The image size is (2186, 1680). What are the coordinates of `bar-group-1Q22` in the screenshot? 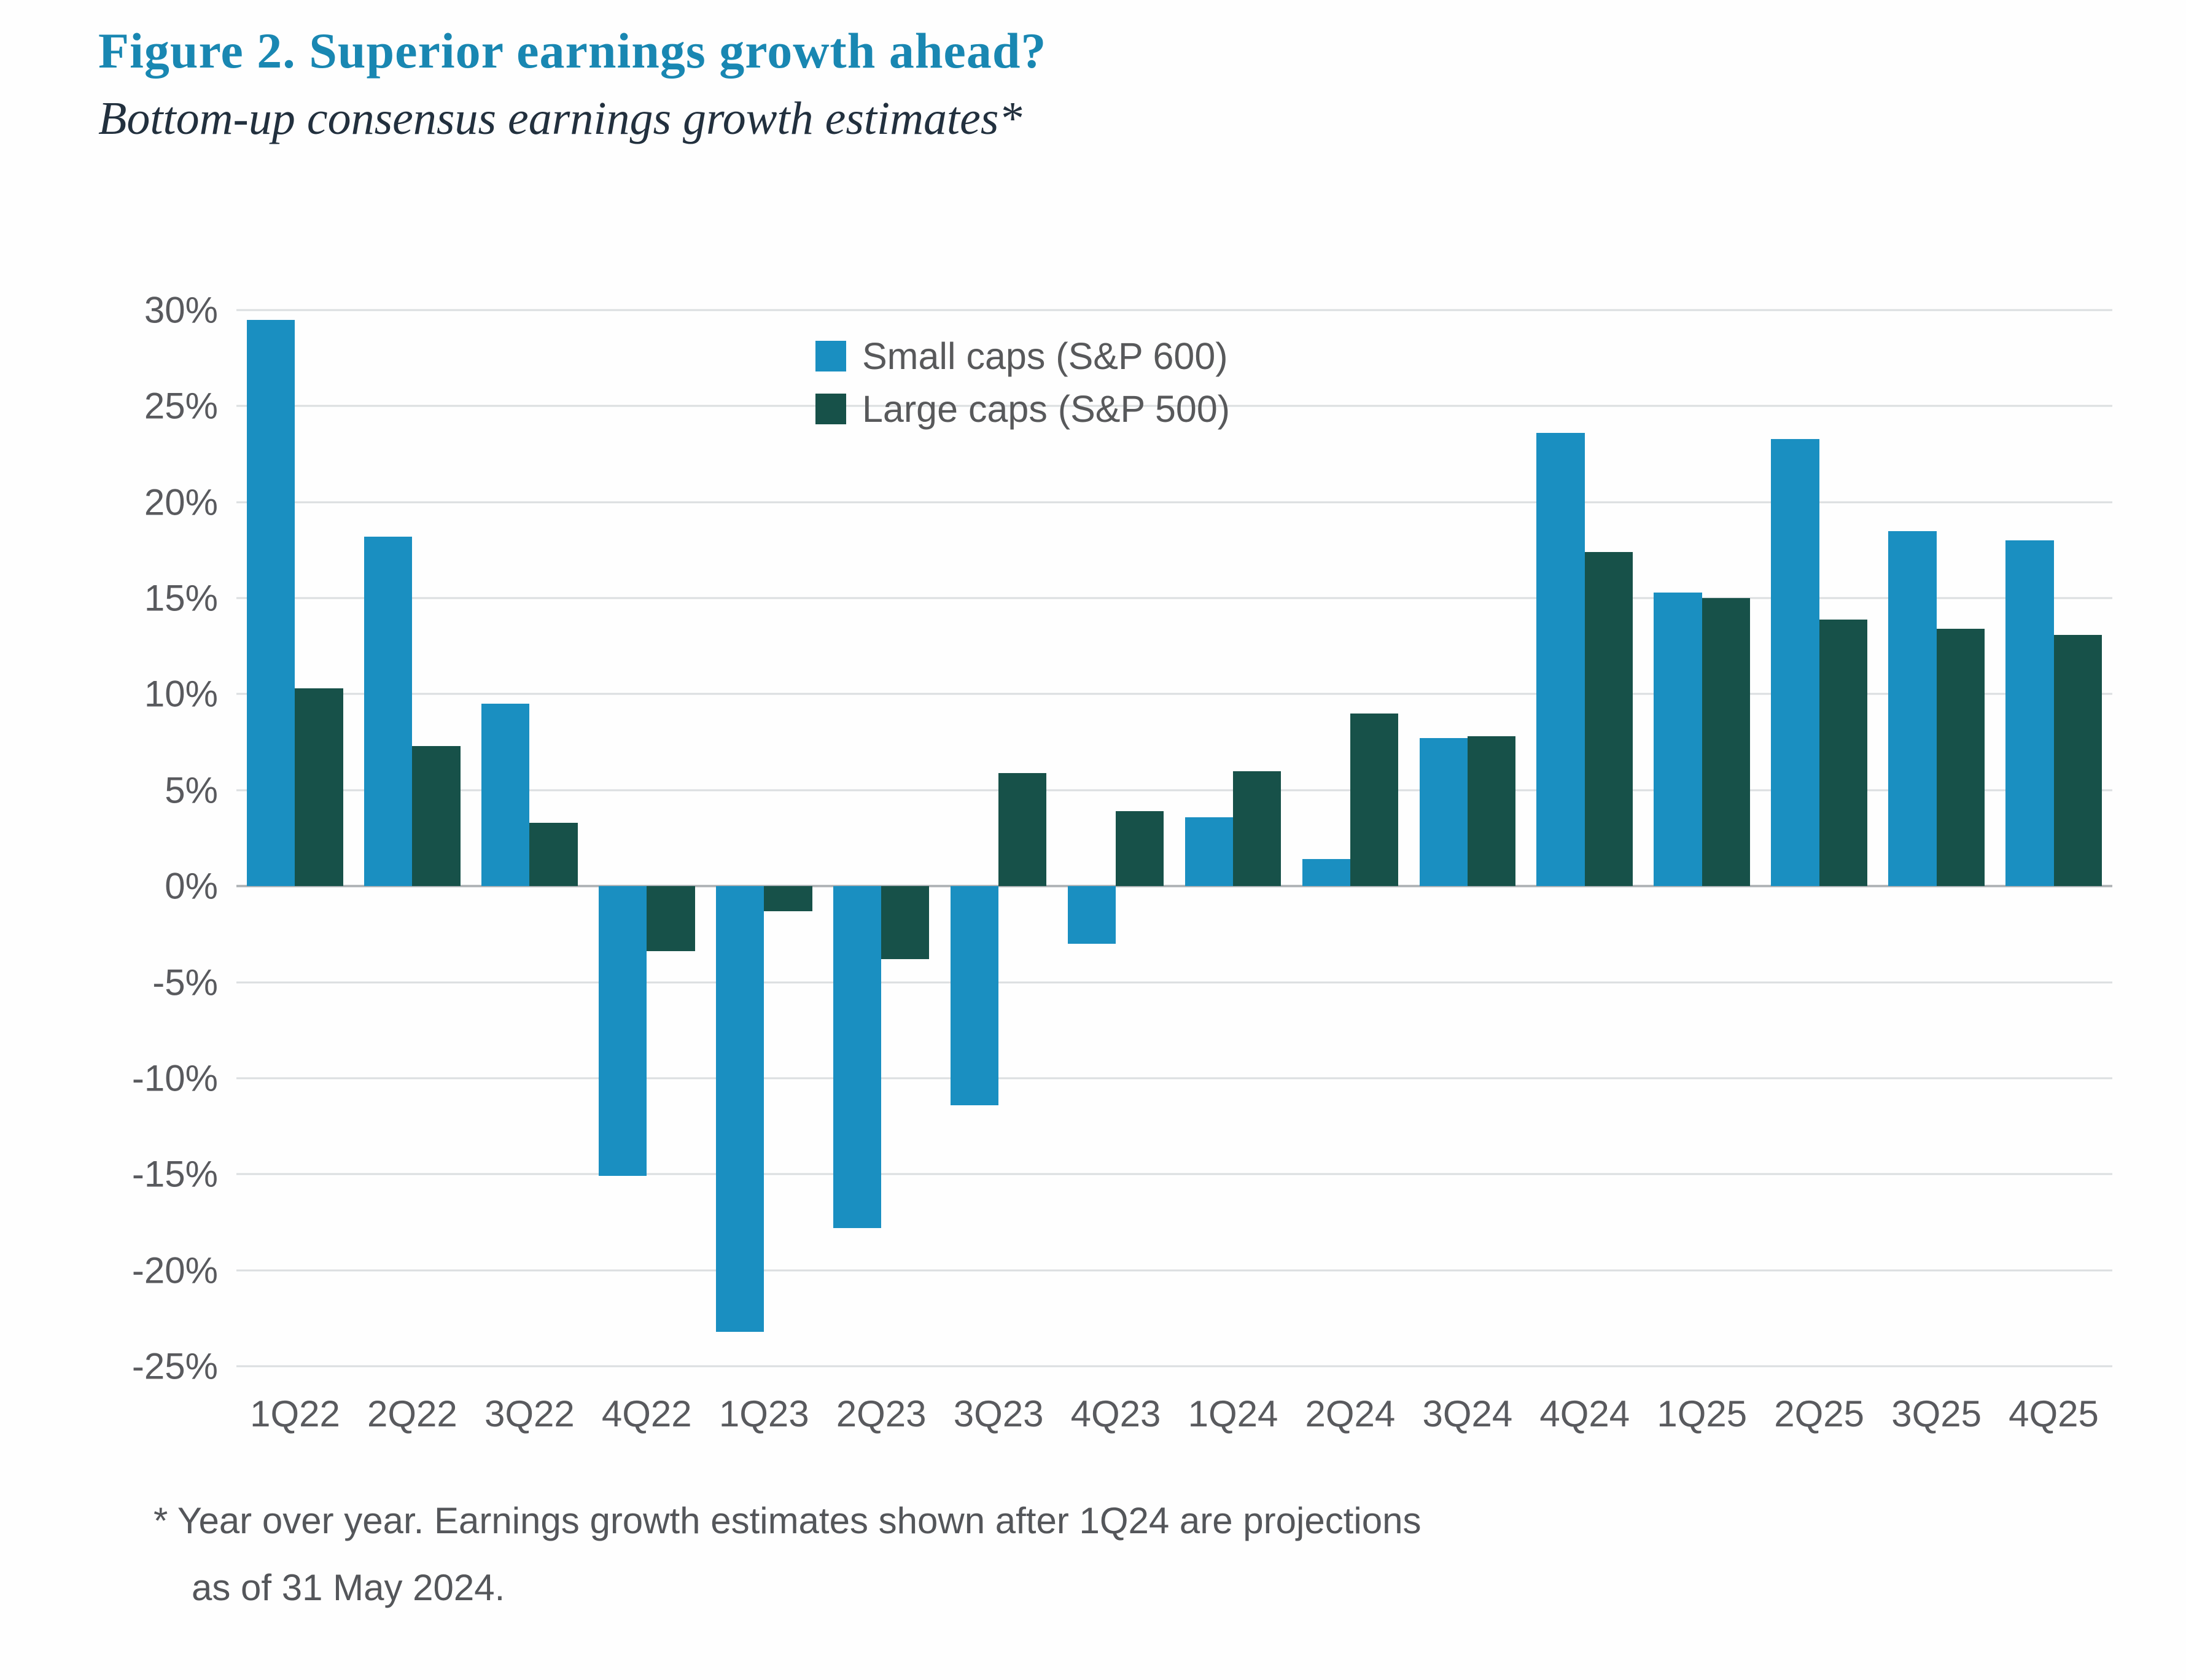 It's located at (295, 838).